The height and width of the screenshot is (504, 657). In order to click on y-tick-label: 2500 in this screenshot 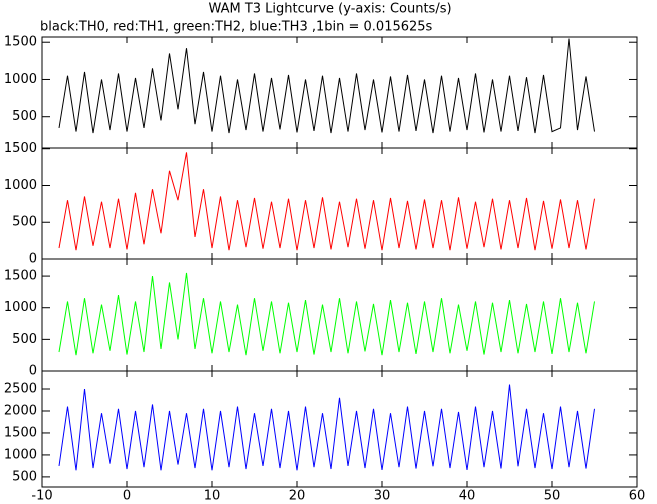, I will do `click(20, 389)`.